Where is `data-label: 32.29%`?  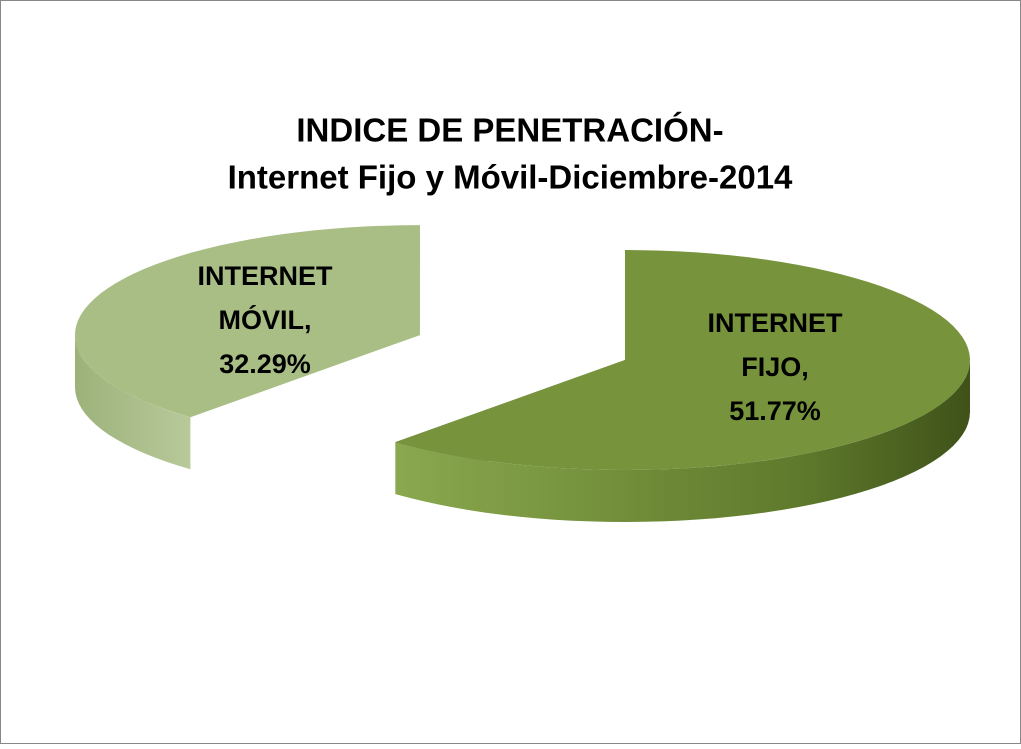
data-label: 32.29% is located at coordinates (265, 364).